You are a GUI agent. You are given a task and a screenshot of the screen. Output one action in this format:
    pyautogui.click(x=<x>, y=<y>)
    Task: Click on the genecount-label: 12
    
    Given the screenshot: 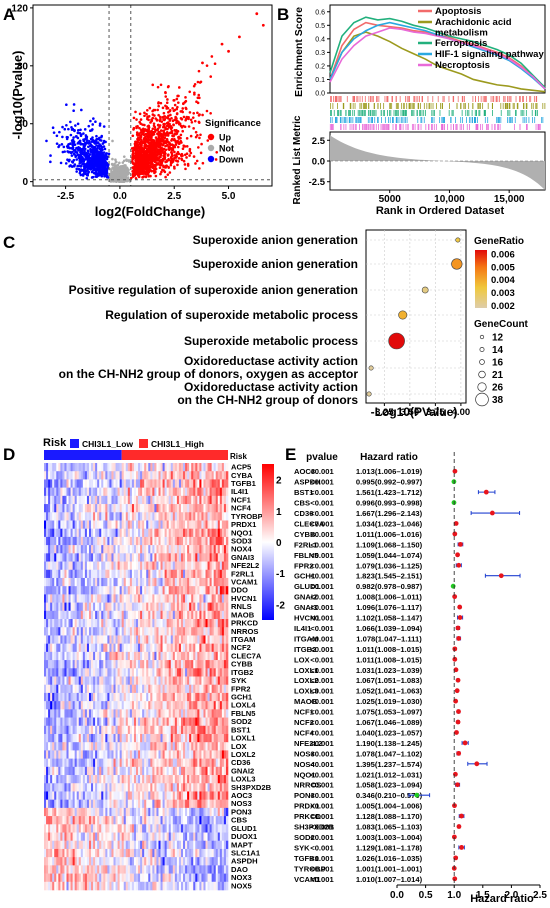 What is the action you would take?
    pyautogui.click(x=498, y=338)
    